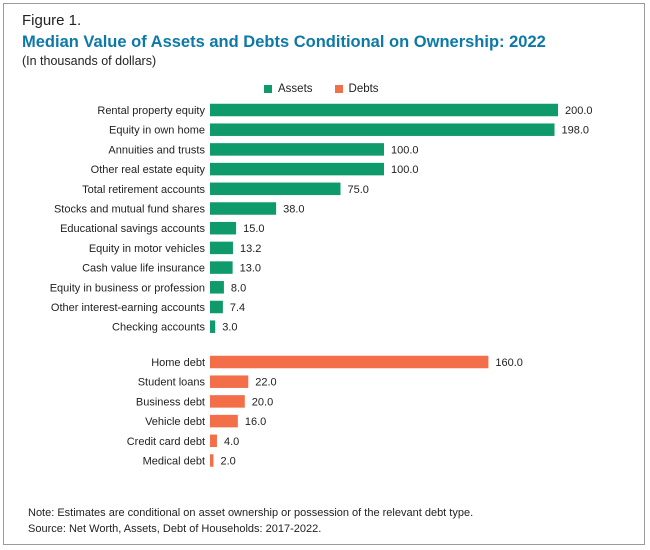 Image resolution: width=650 pixels, height=550 pixels. Describe the element at coordinates (227, 462) in the screenshot. I see `debts-value-label-medical-debt: 2.0` at that location.